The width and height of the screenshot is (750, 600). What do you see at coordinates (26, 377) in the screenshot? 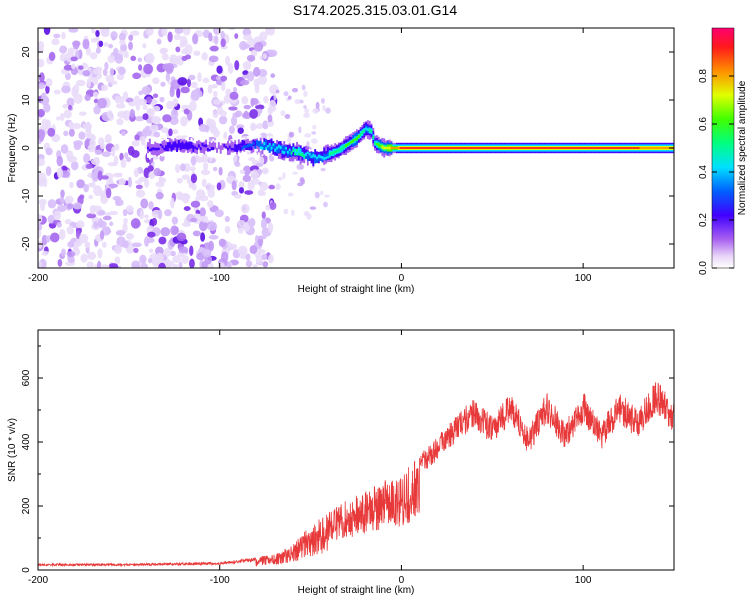
I see `y-tick-label: 600` at bounding box center [26, 377].